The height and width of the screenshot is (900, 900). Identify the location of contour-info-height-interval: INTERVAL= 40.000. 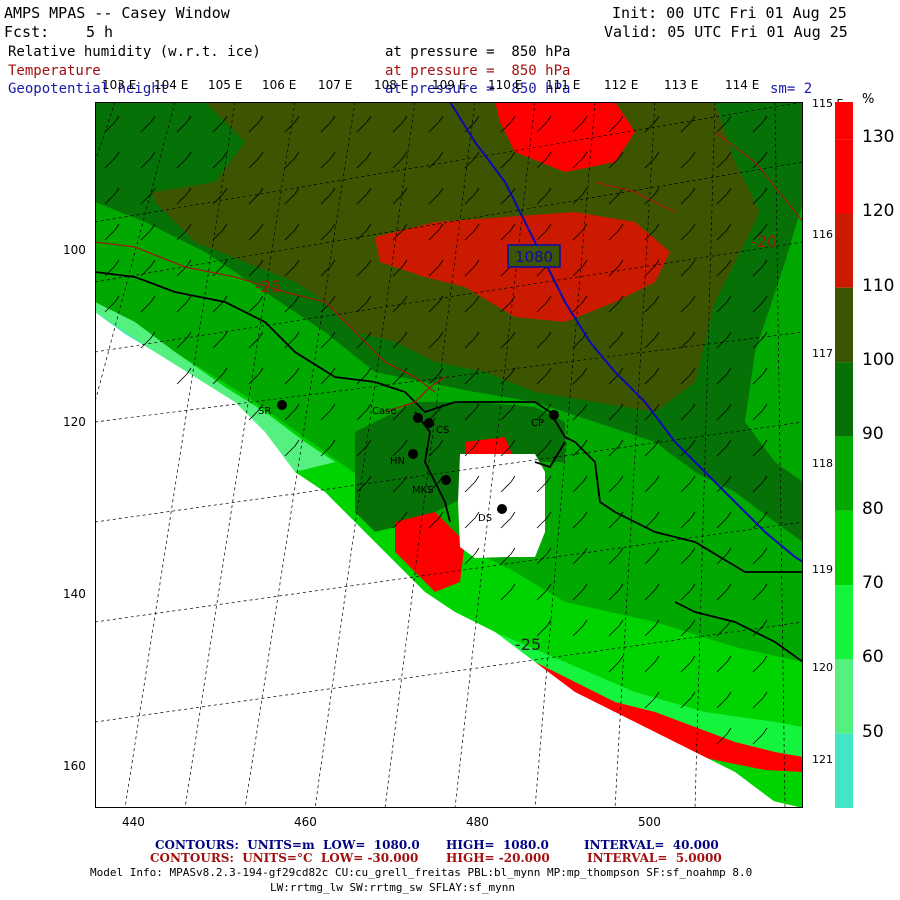
(651, 845).